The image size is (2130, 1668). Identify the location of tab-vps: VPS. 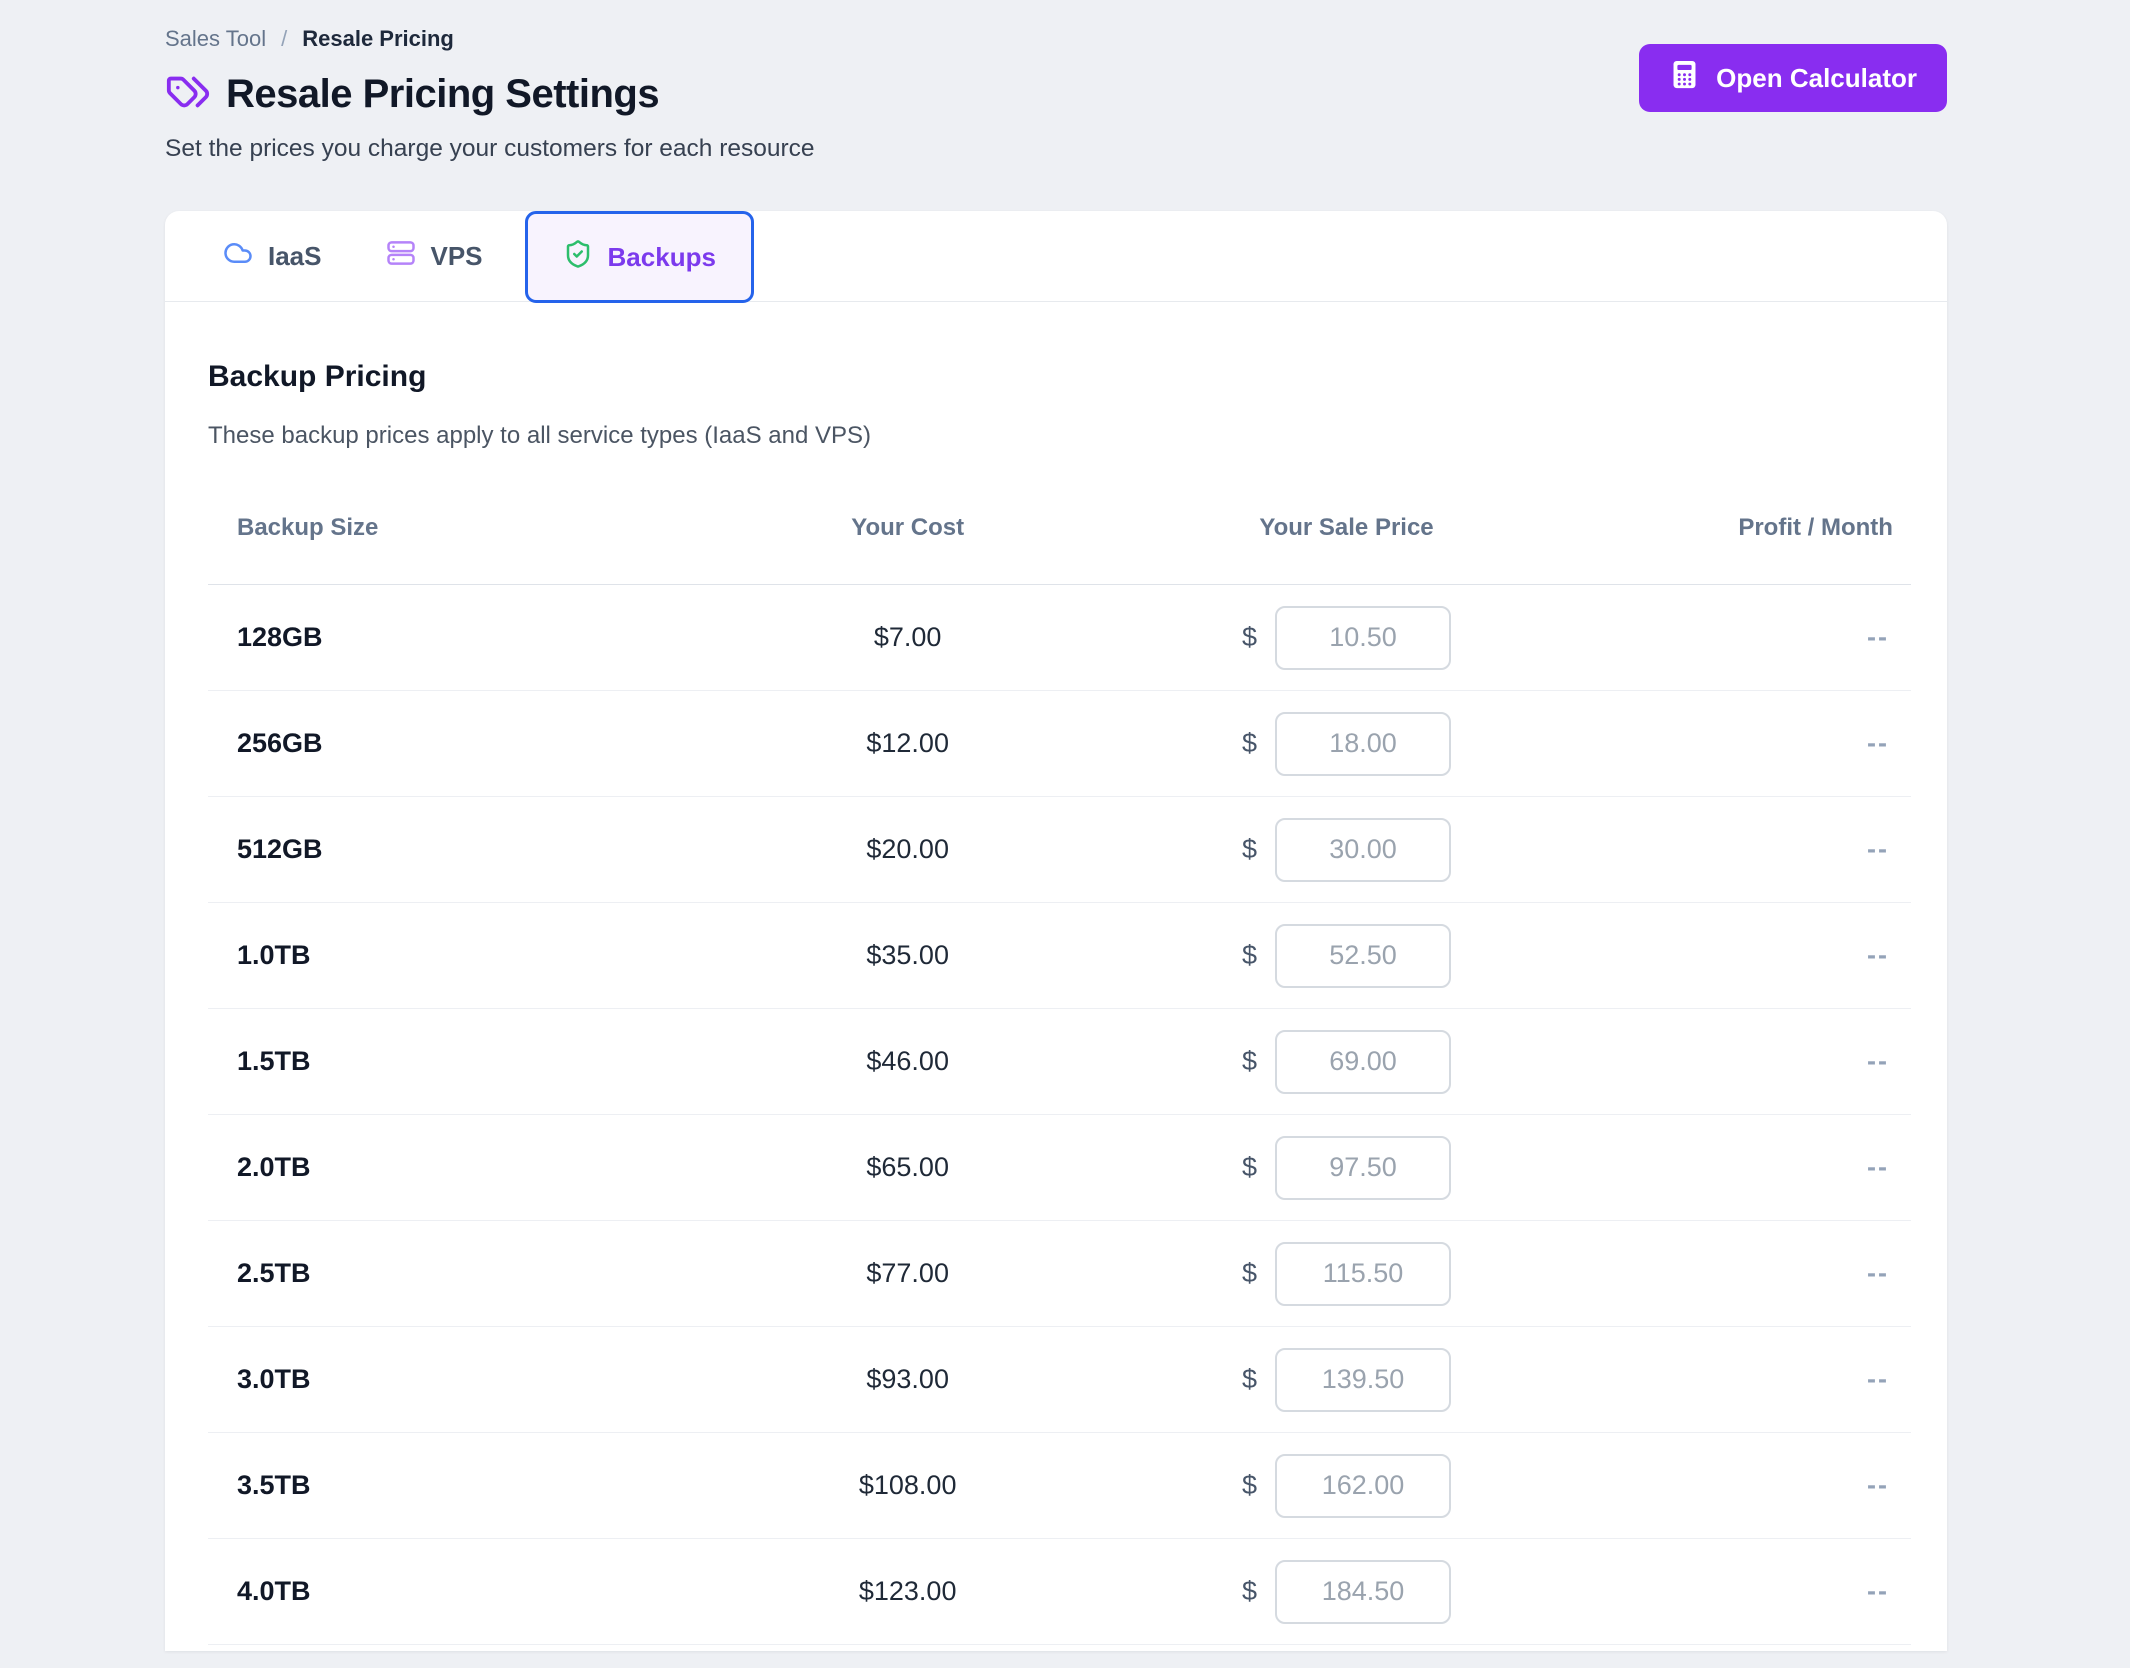
(434, 256).